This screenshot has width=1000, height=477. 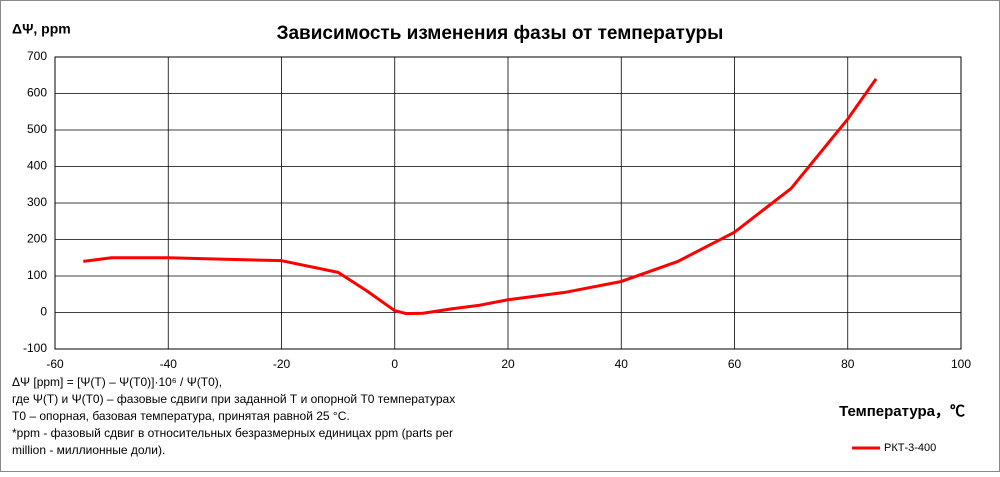 I want to click on y-tick-label: 400, so click(x=37, y=166).